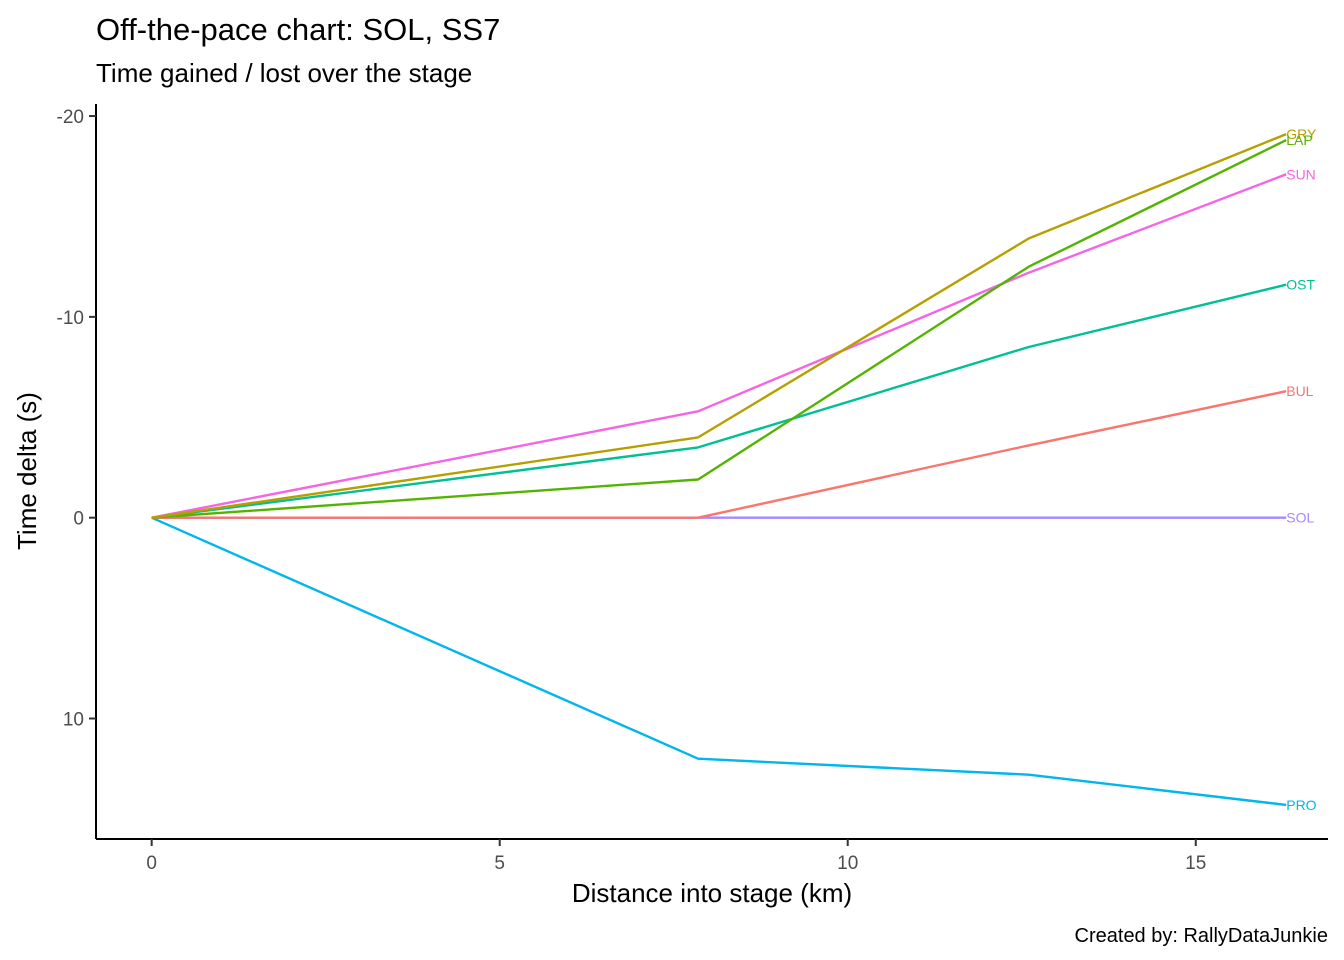  I want to click on x-tick-label: 0, so click(151, 863).